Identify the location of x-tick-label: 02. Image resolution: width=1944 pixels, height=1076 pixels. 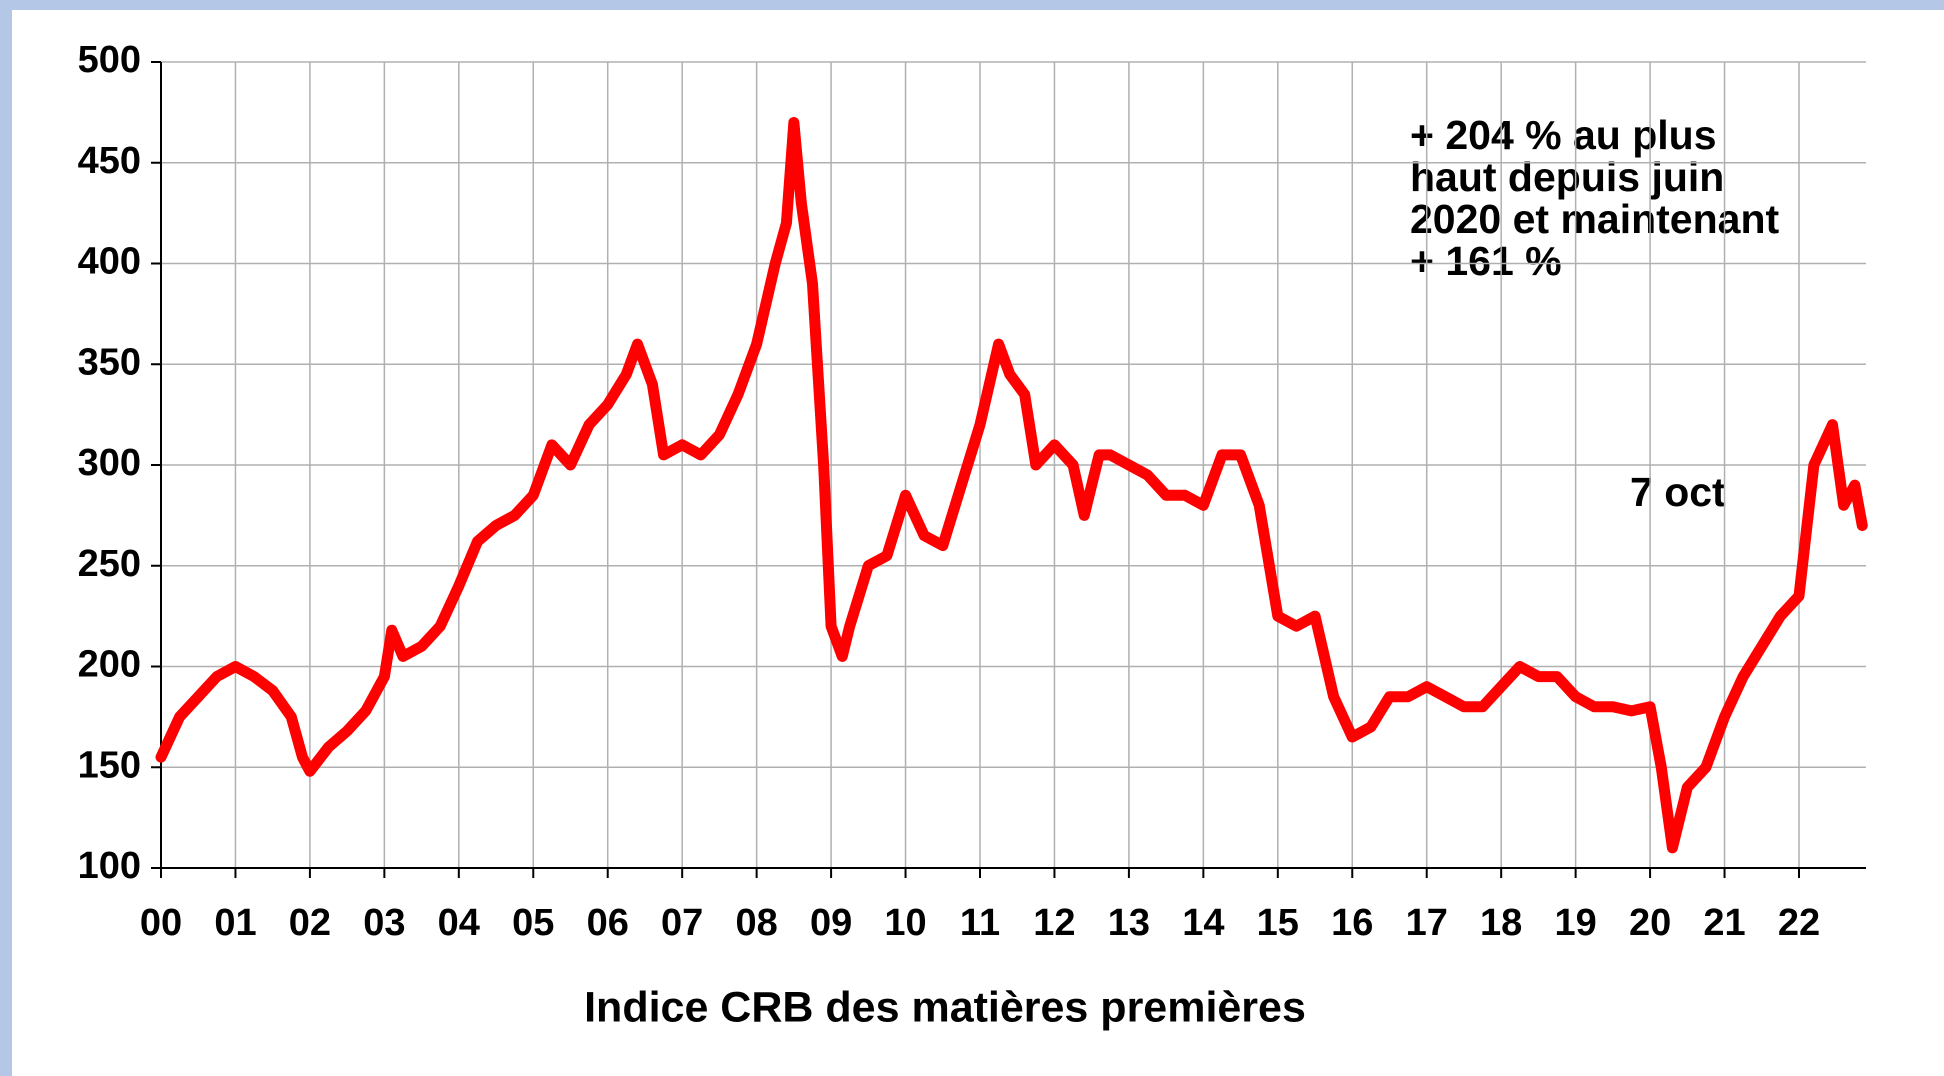
(310, 923).